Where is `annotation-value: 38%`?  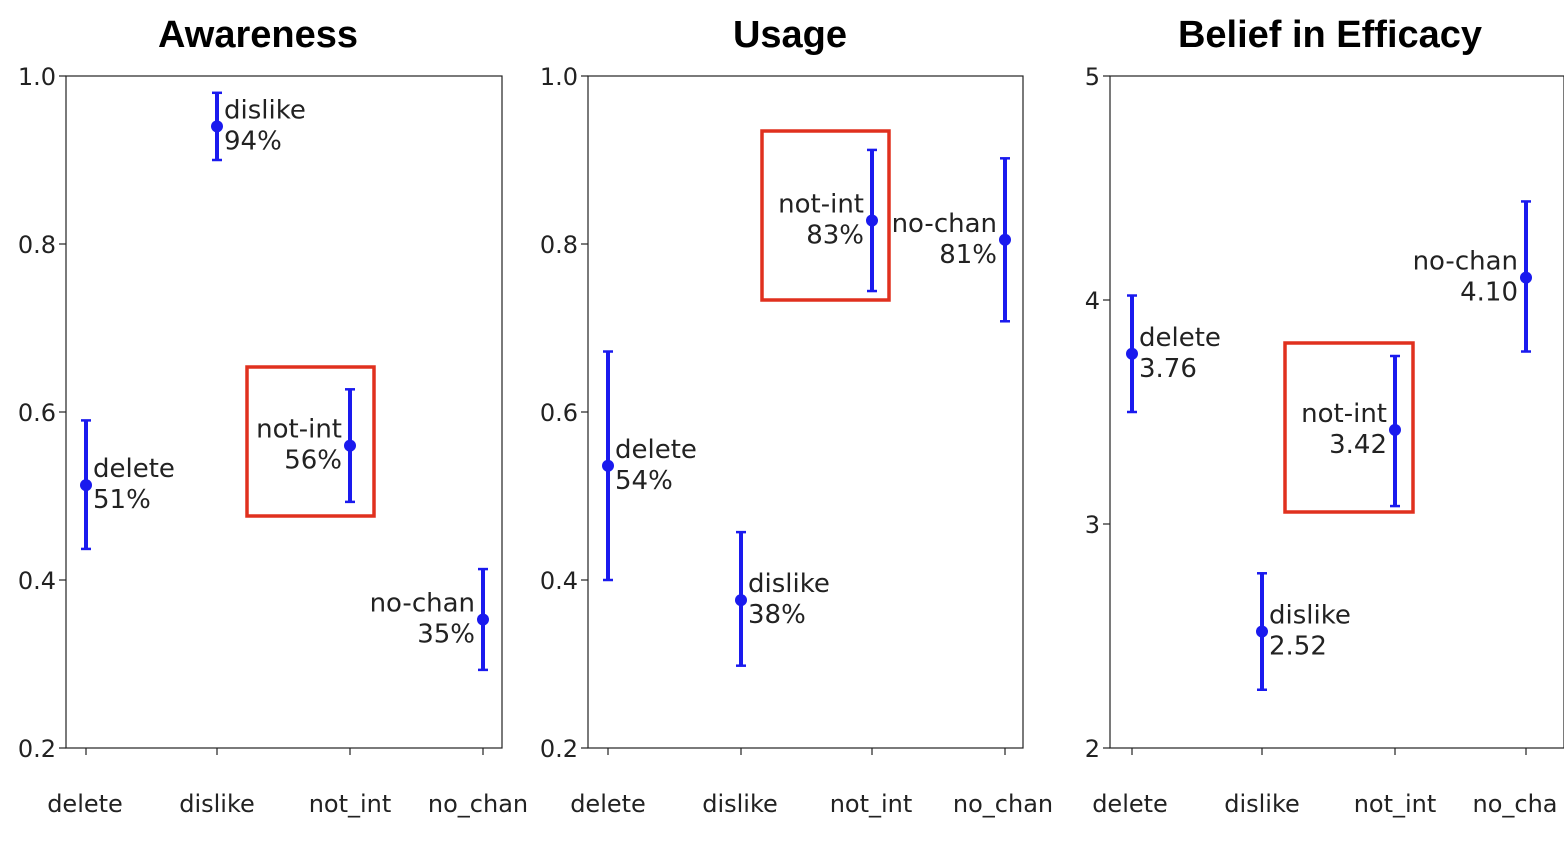
annotation-value: 38% is located at coordinates (777, 615).